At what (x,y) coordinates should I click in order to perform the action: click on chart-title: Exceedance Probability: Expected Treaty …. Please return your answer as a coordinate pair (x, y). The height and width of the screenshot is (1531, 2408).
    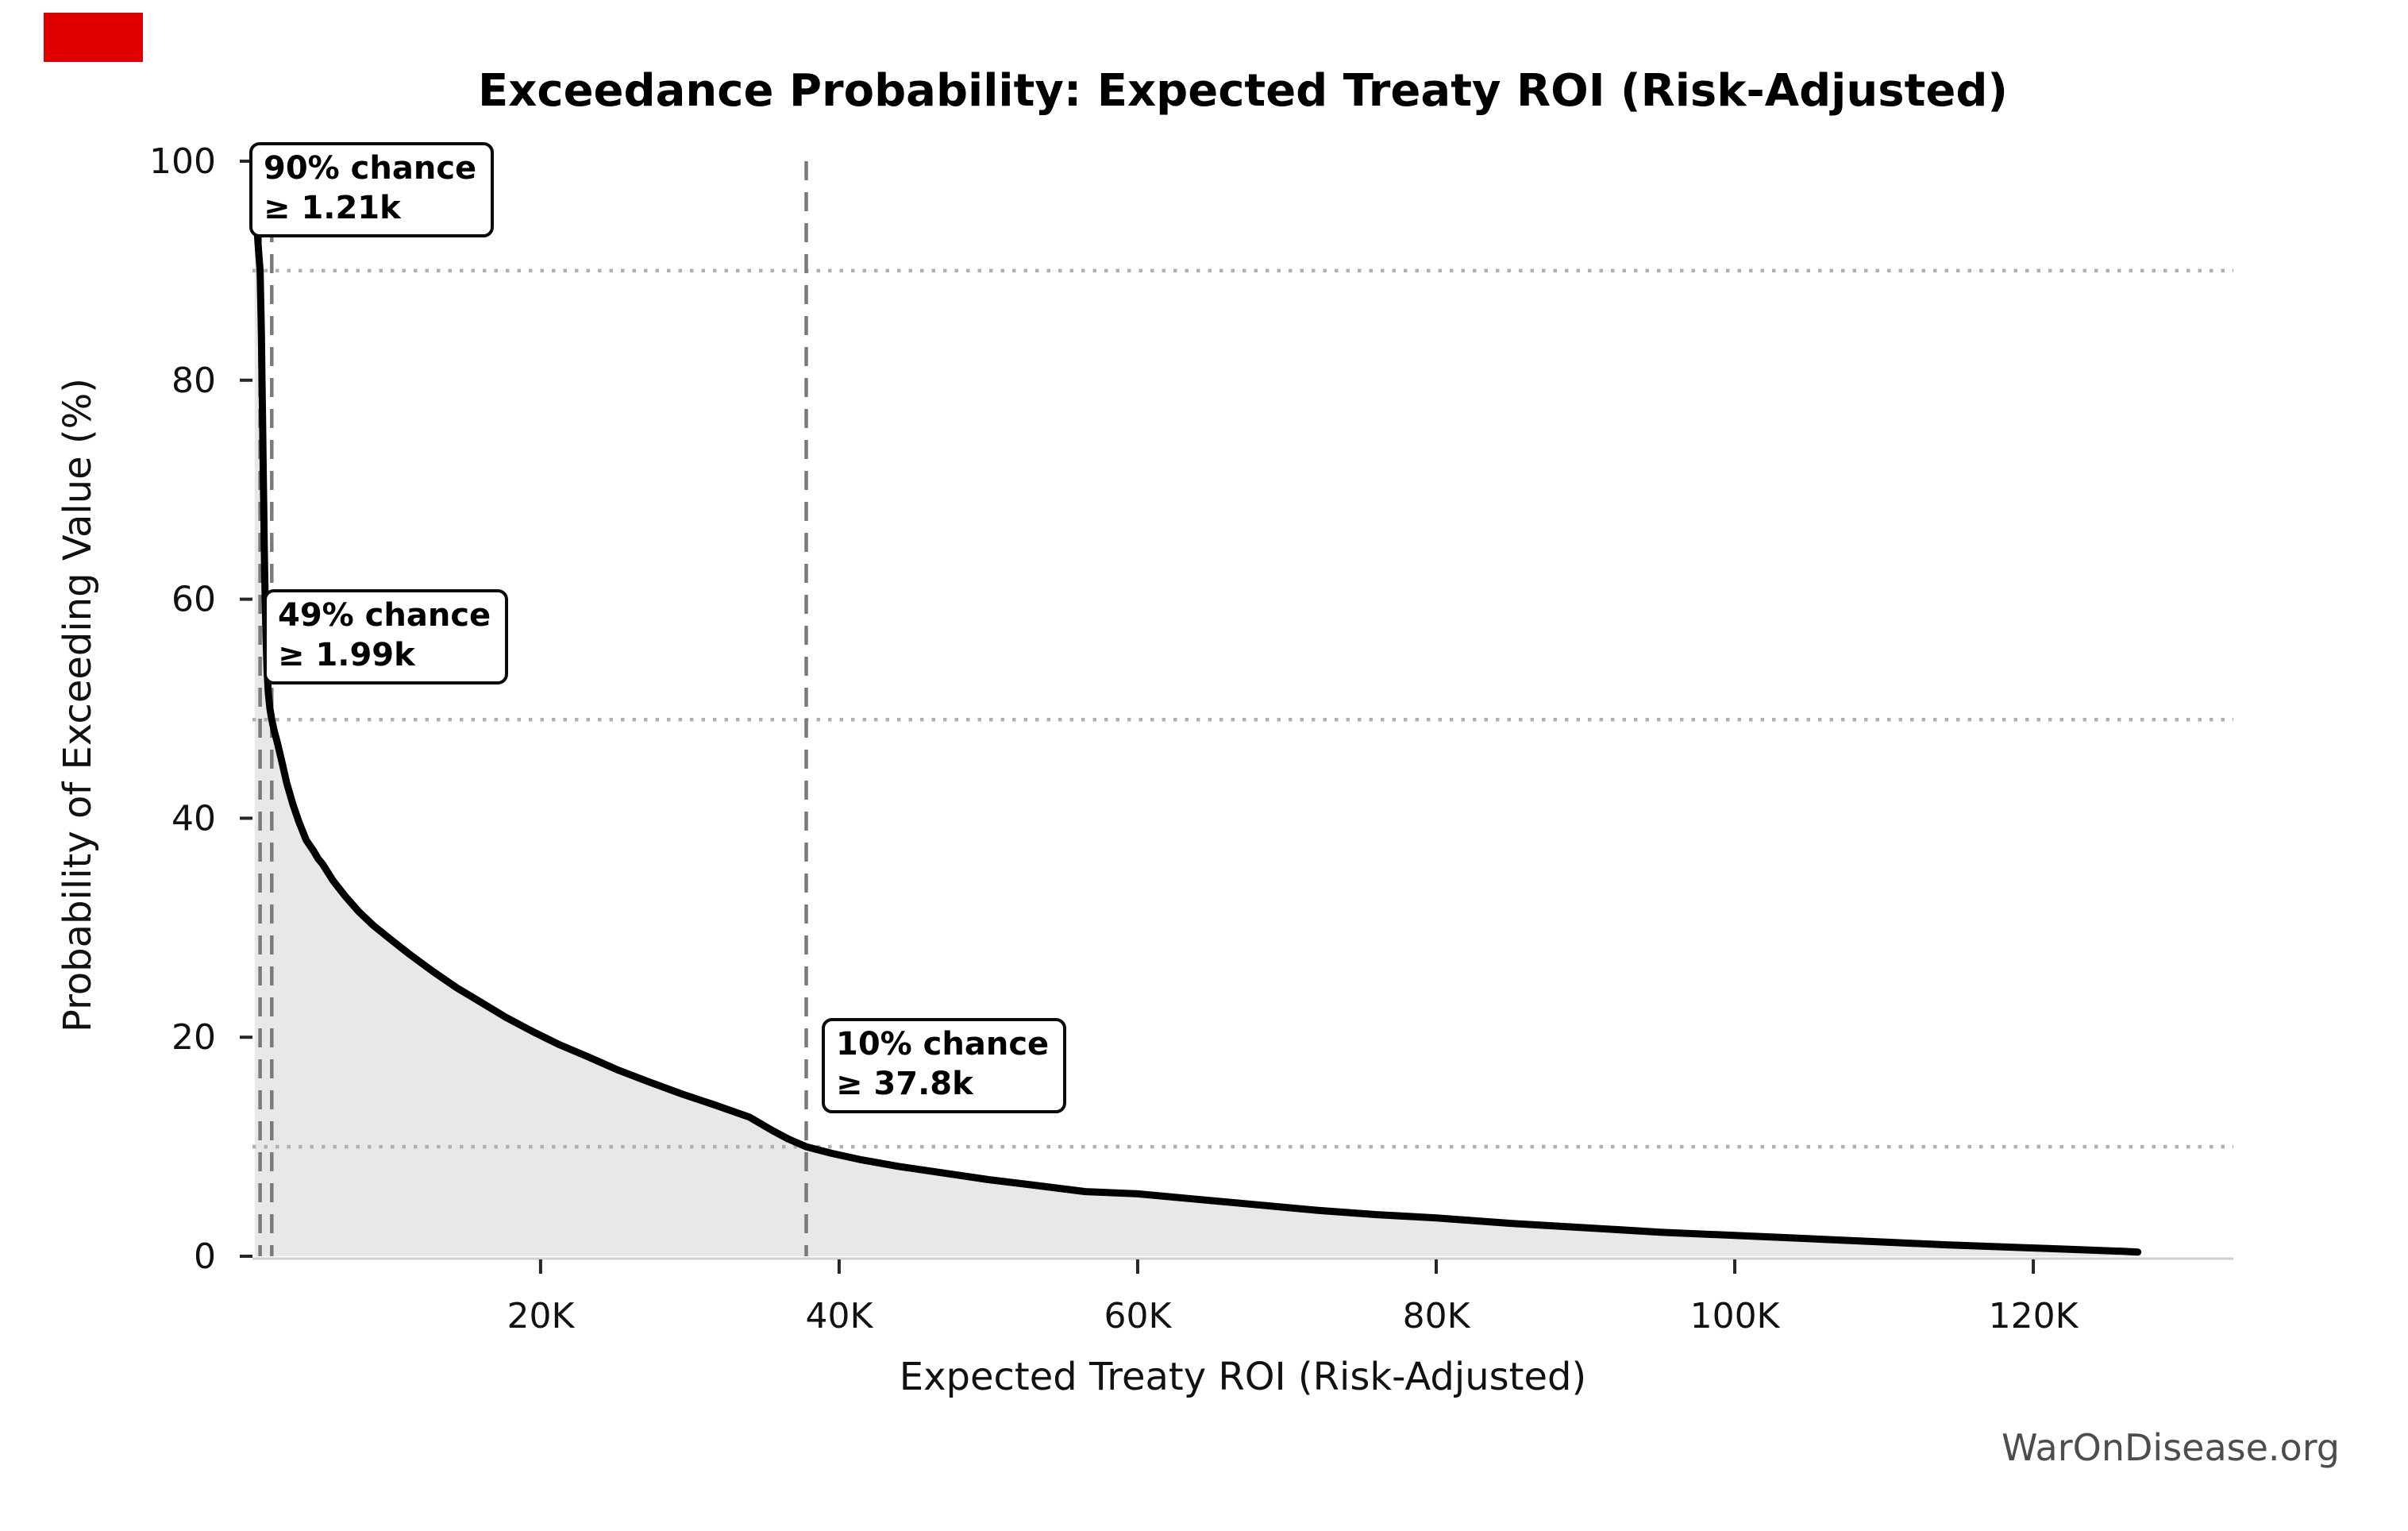
    Looking at the image, I should click on (1243, 91).